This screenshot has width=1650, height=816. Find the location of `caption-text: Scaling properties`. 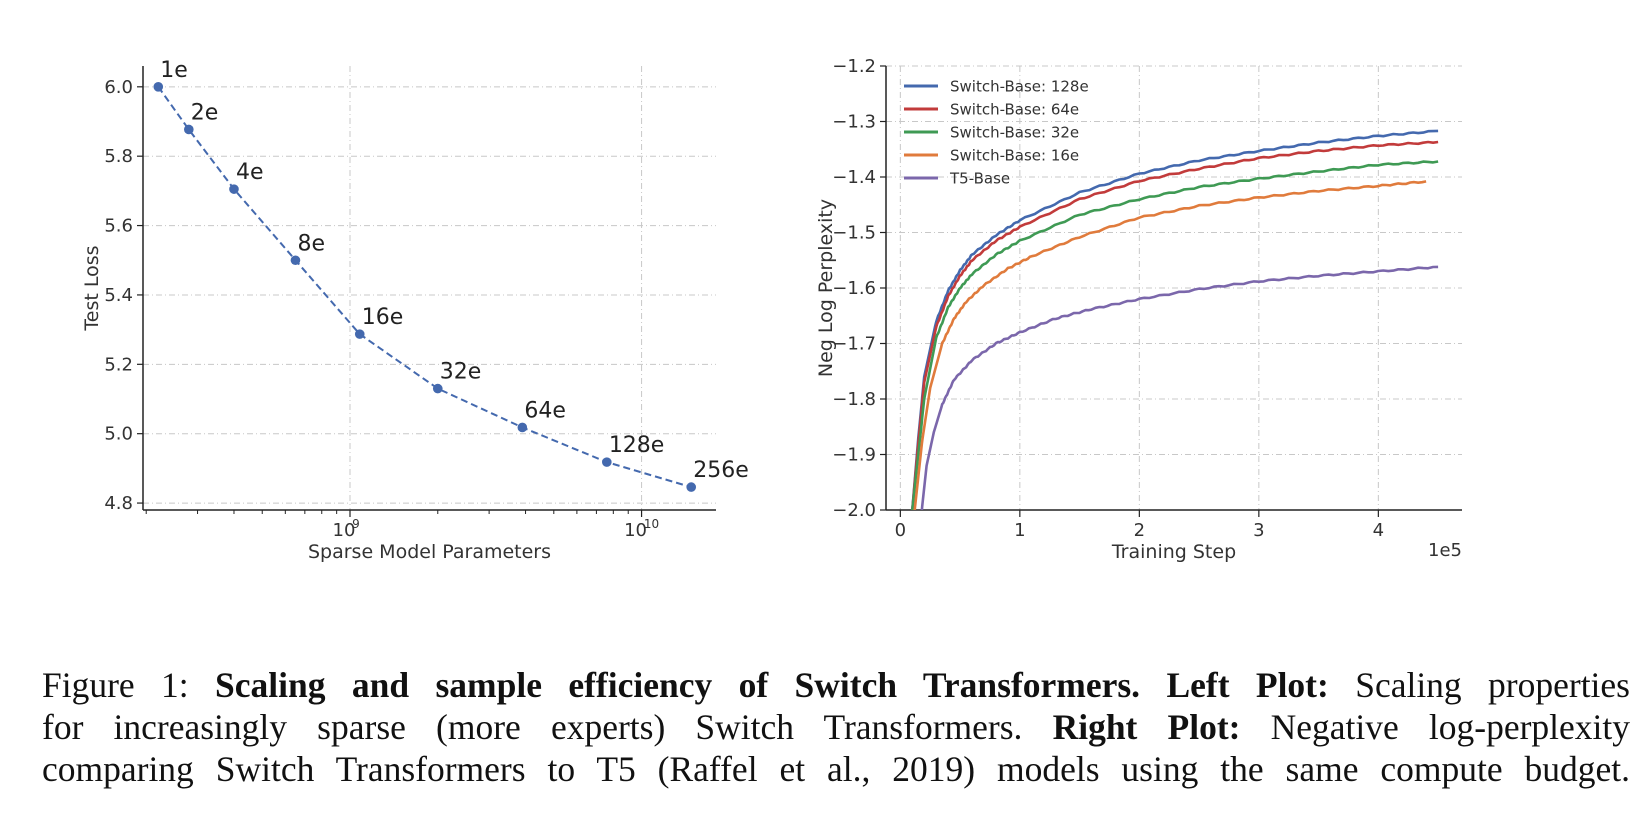

caption-text: Scaling properties is located at coordinates (1479, 685).